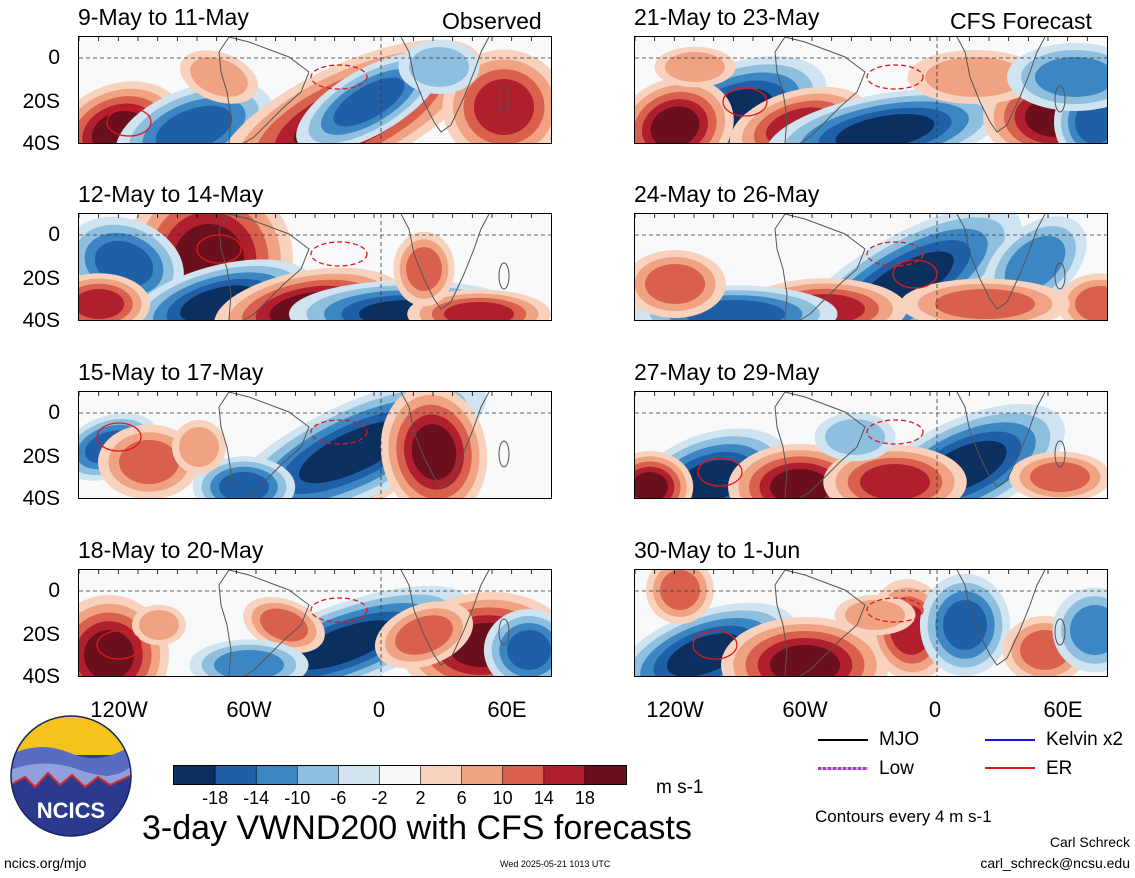 This screenshot has width=1135, height=878. What do you see at coordinates (171, 372) in the screenshot?
I see `panel-title-obs-3: 15-May to 17-May` at bounding box center [171, 372].